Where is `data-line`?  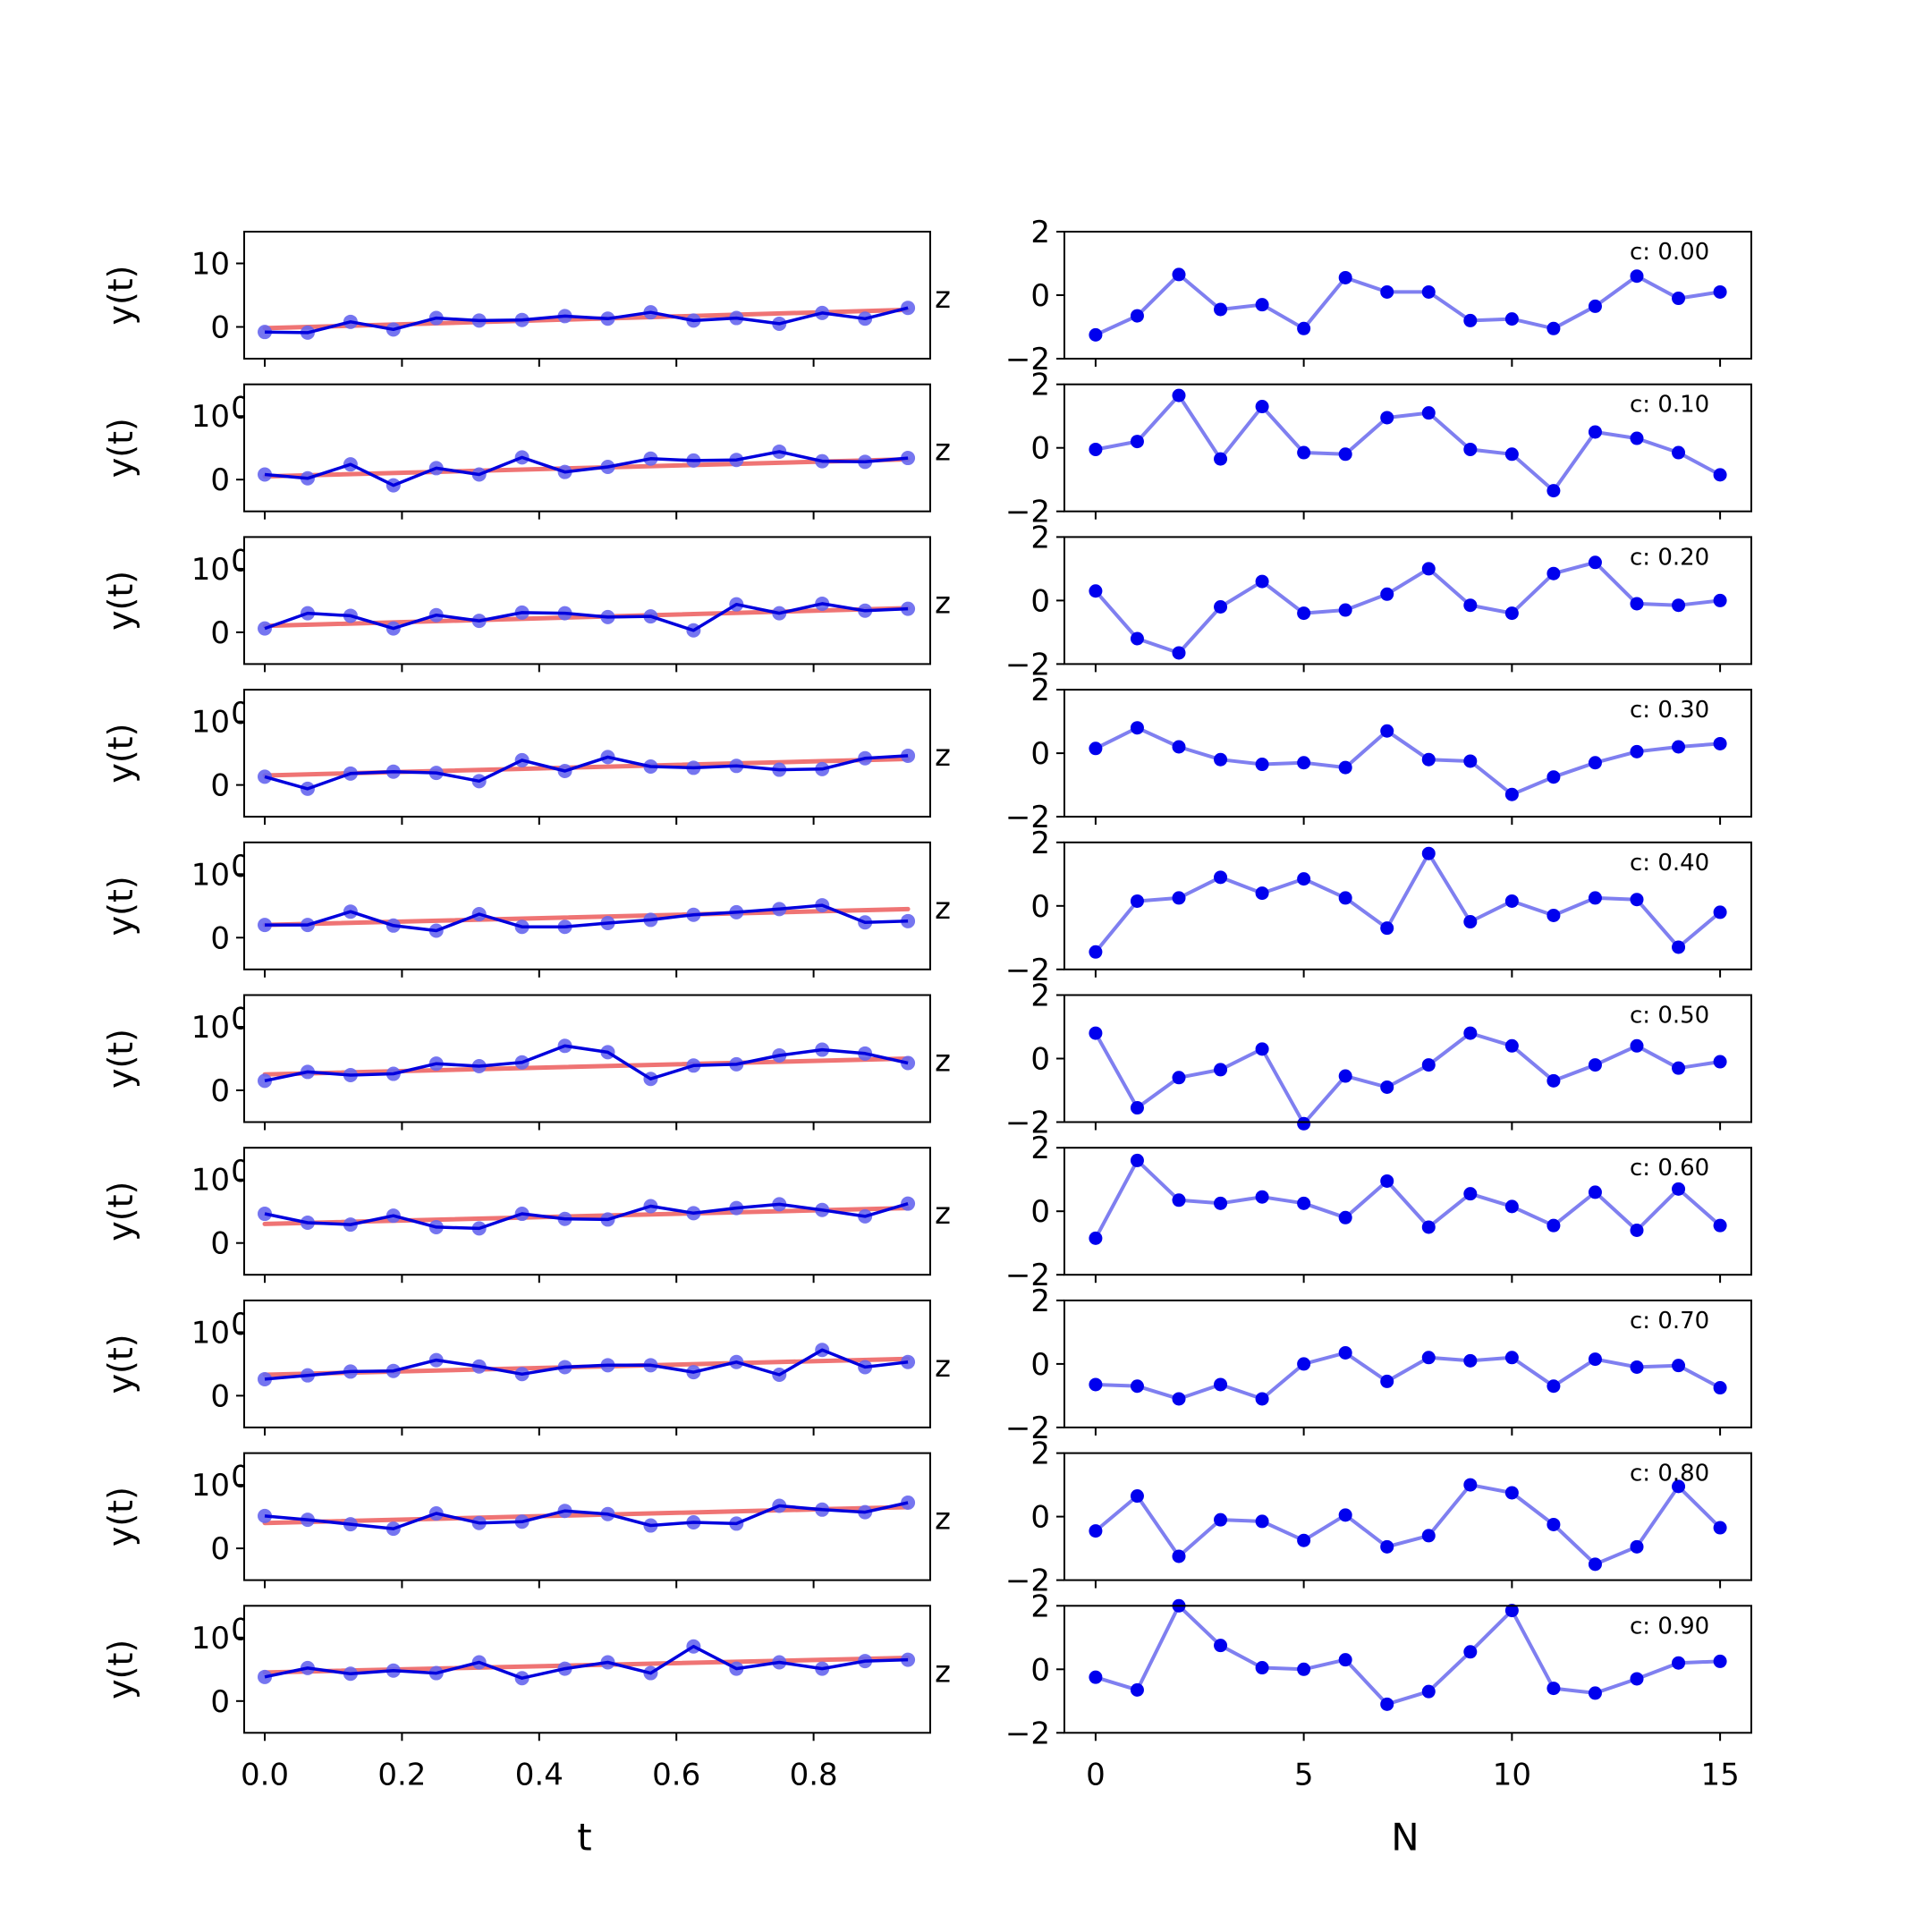 data-line is located at coordinates (586, 1515).